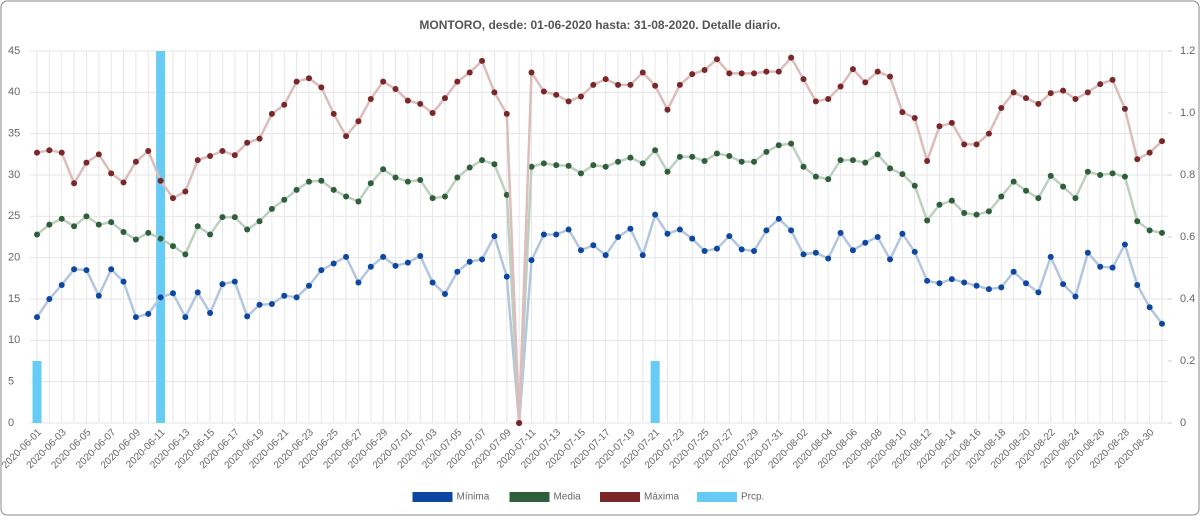 The width and height of the screenshot is (1200, 516). I want to click on y2-tick-label: 1.0, so click(1187, 113).